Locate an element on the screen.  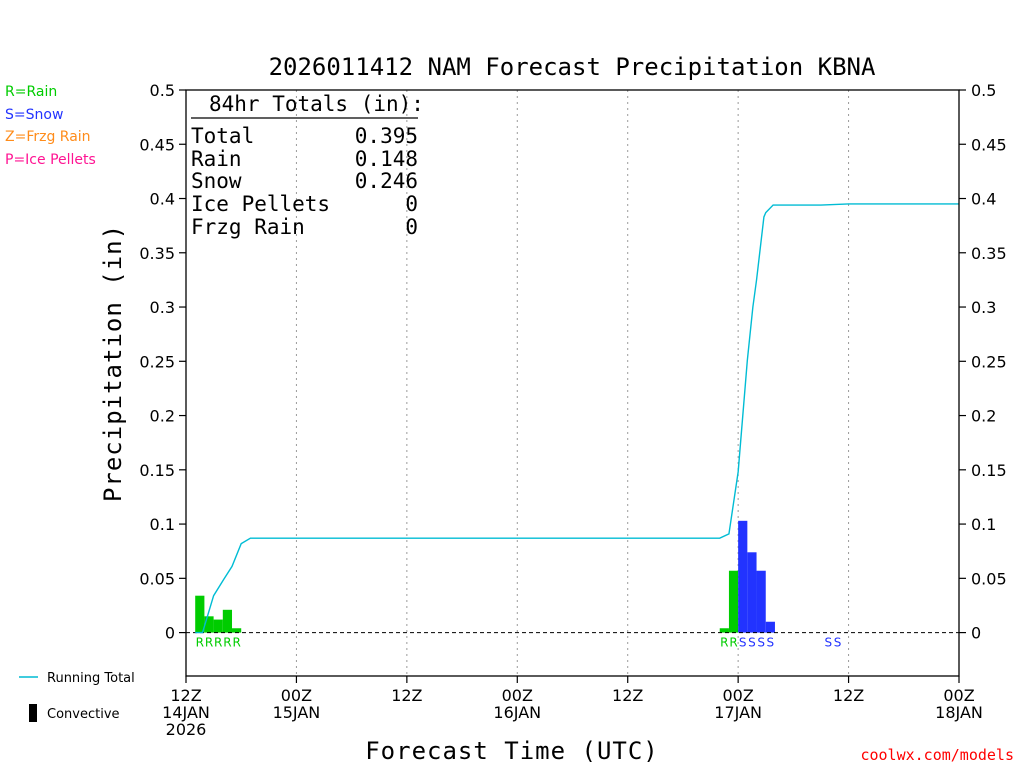
y-tick-label: 0.05 is located at coordinates (157, 578).